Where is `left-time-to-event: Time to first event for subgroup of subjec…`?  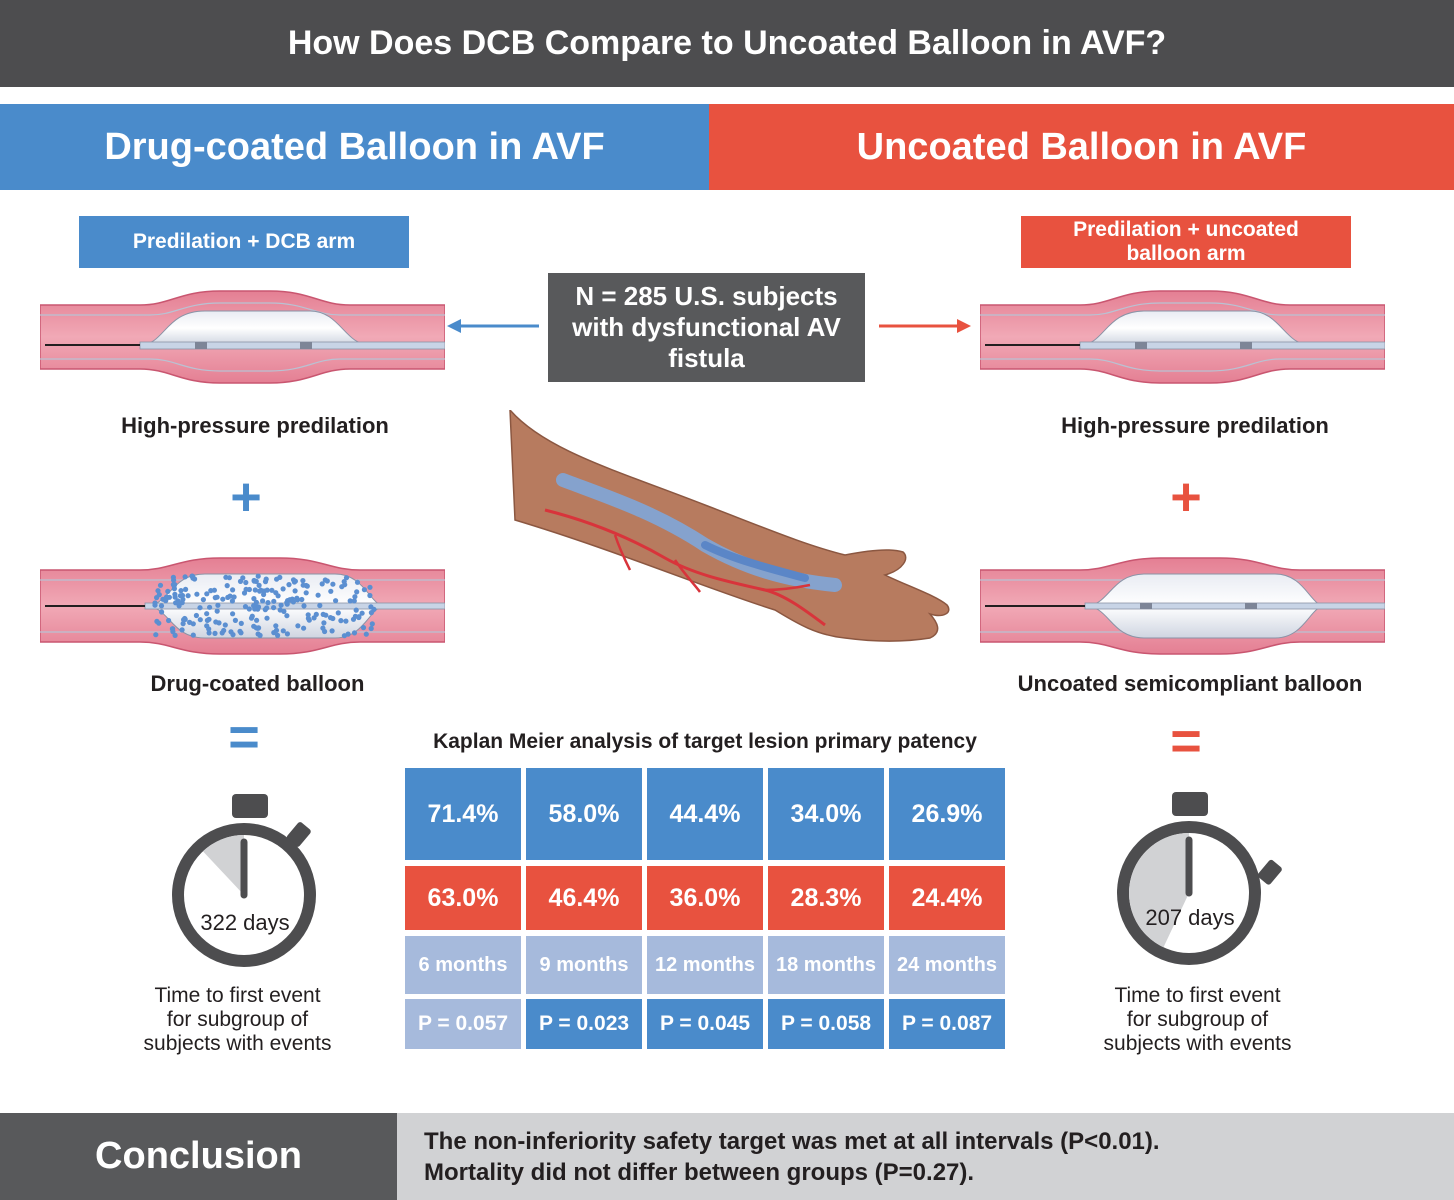
left-time-to-event: Time to first event for subgroup of subjec… is located at coordinates (237, 1019).